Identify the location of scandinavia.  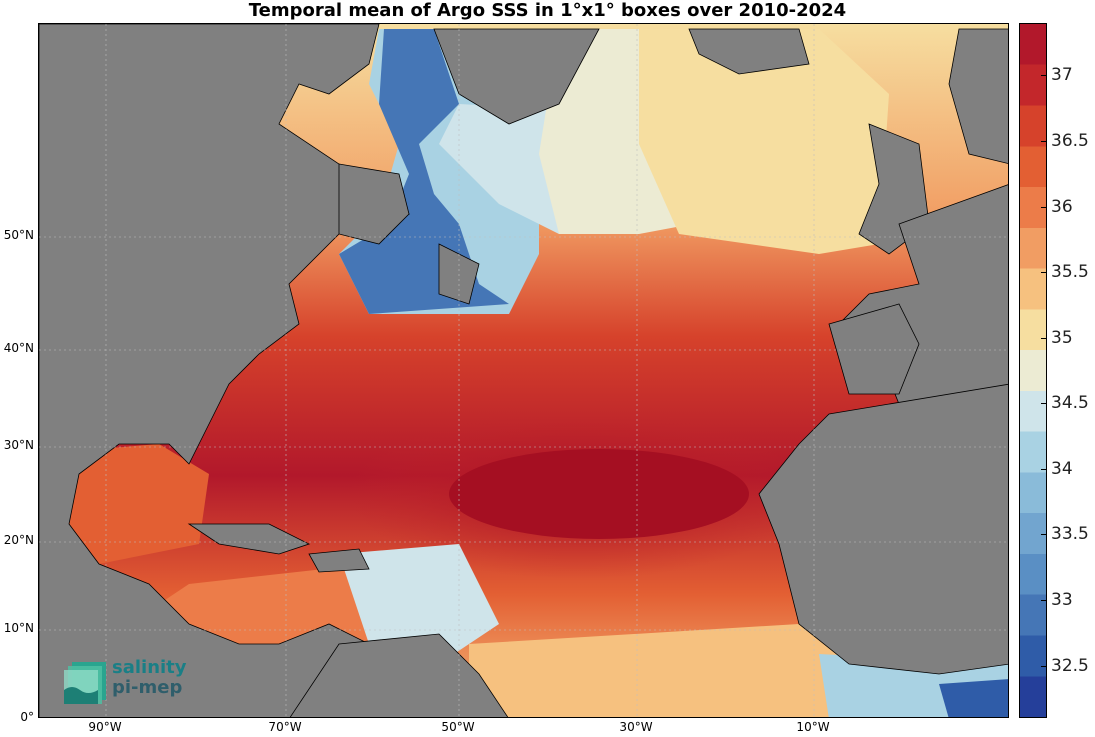
(978, 96).